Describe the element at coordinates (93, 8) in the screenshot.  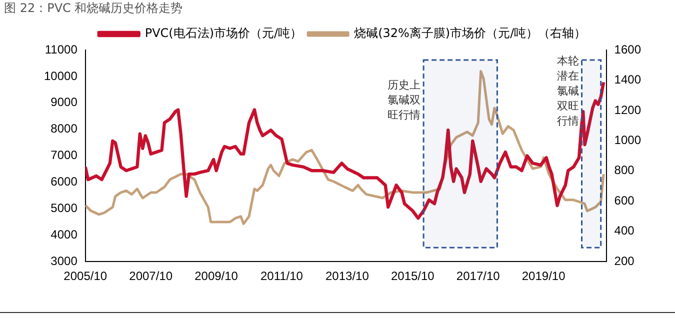
I see `chart-title: 图 22：PVC 和烧碱历史价格走势` at that location.